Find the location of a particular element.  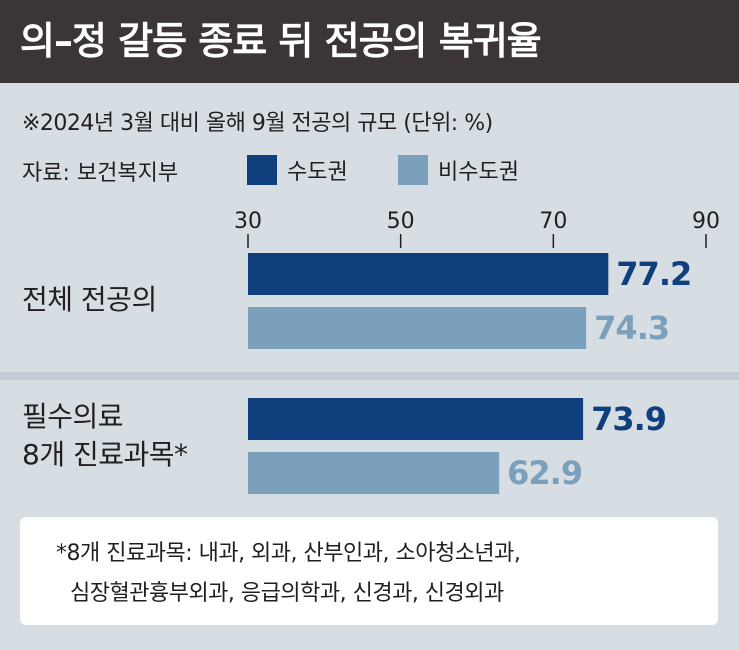

x-tick-label-30: 30 is located at coordinates (248, 221).